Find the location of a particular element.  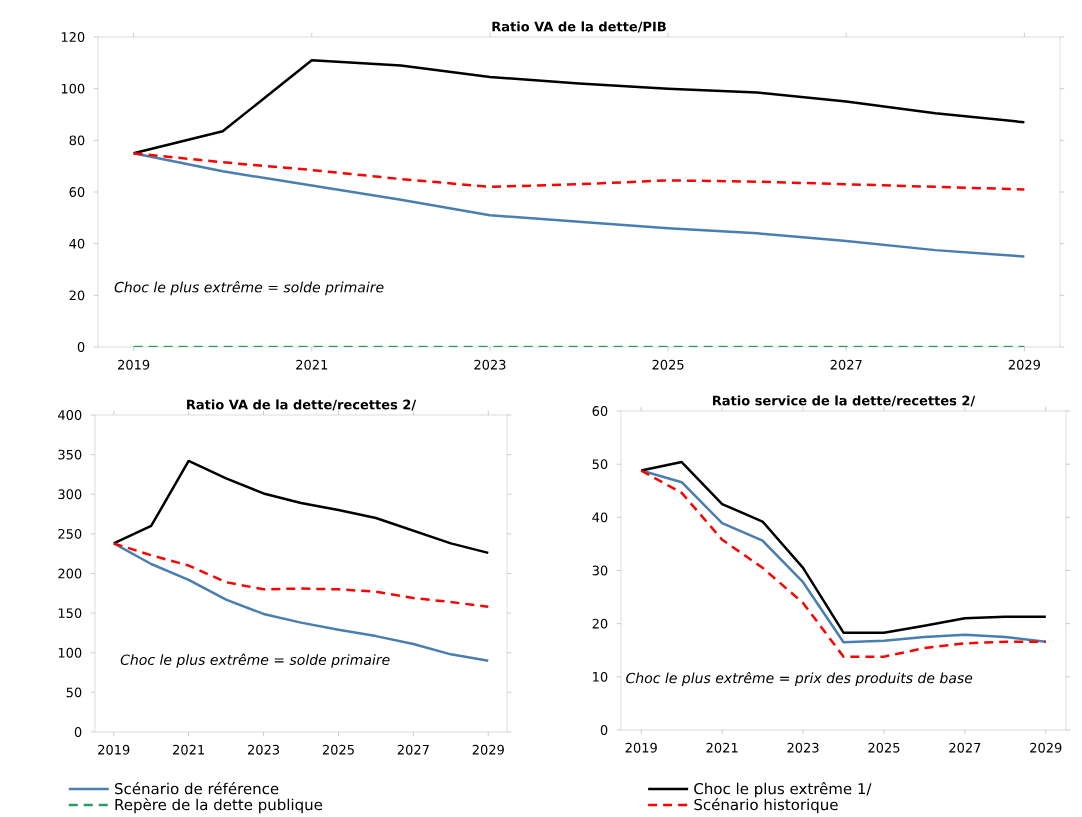

chart-title: Ratio service de la dette/recettes 2/ is located at coordinates (844, 401).